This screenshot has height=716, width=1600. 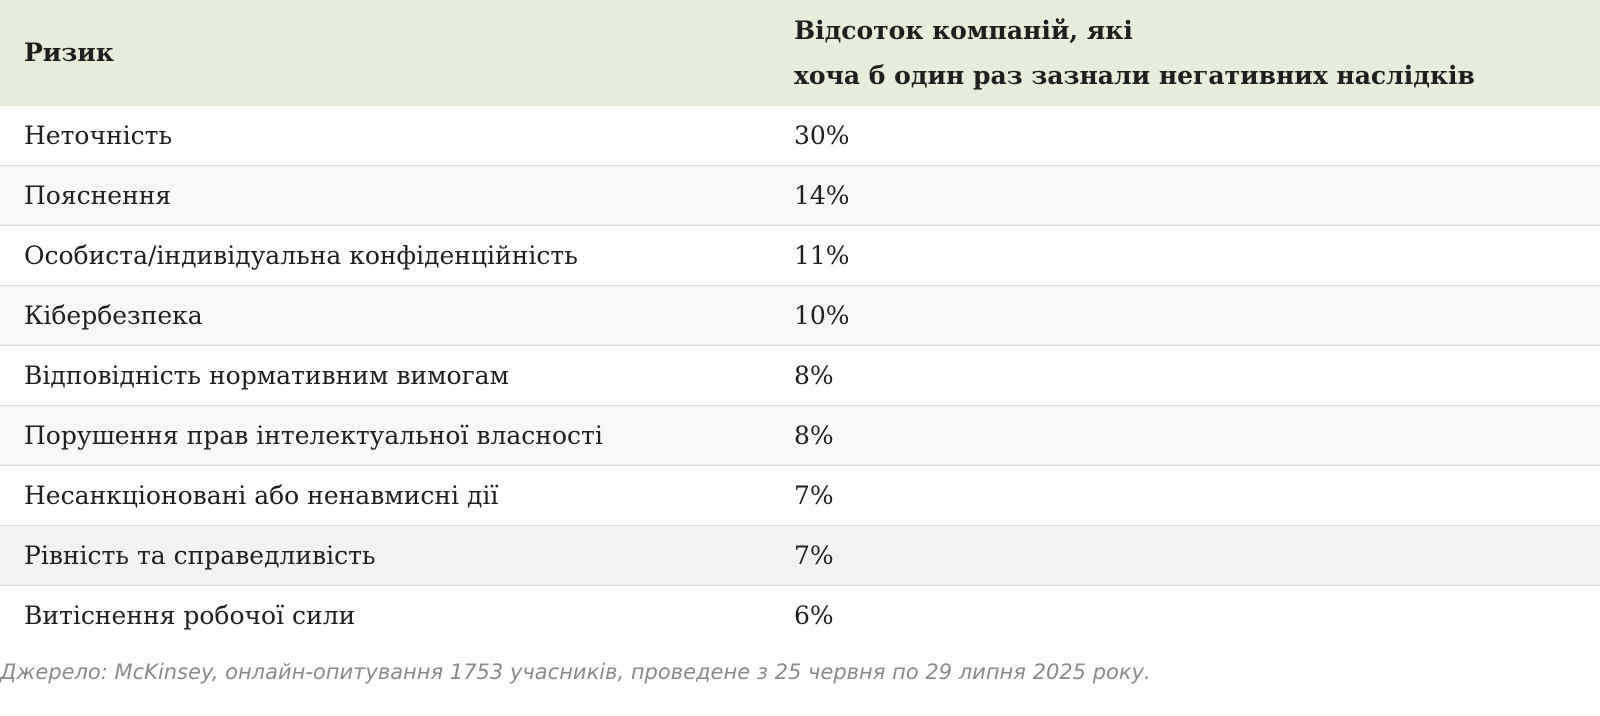 What do you see at coordinates (385, 555) in the screenshot?
I see `risk-cell: Рівність та справедливість` at bounding box center [385, 555].